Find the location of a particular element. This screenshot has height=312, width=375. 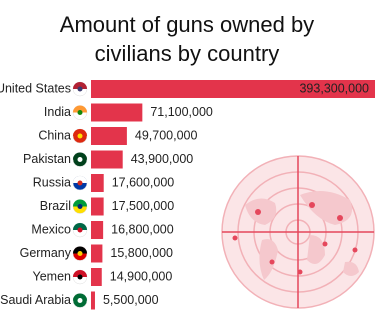

category-label: Germany is located at coordinates (46, 253).